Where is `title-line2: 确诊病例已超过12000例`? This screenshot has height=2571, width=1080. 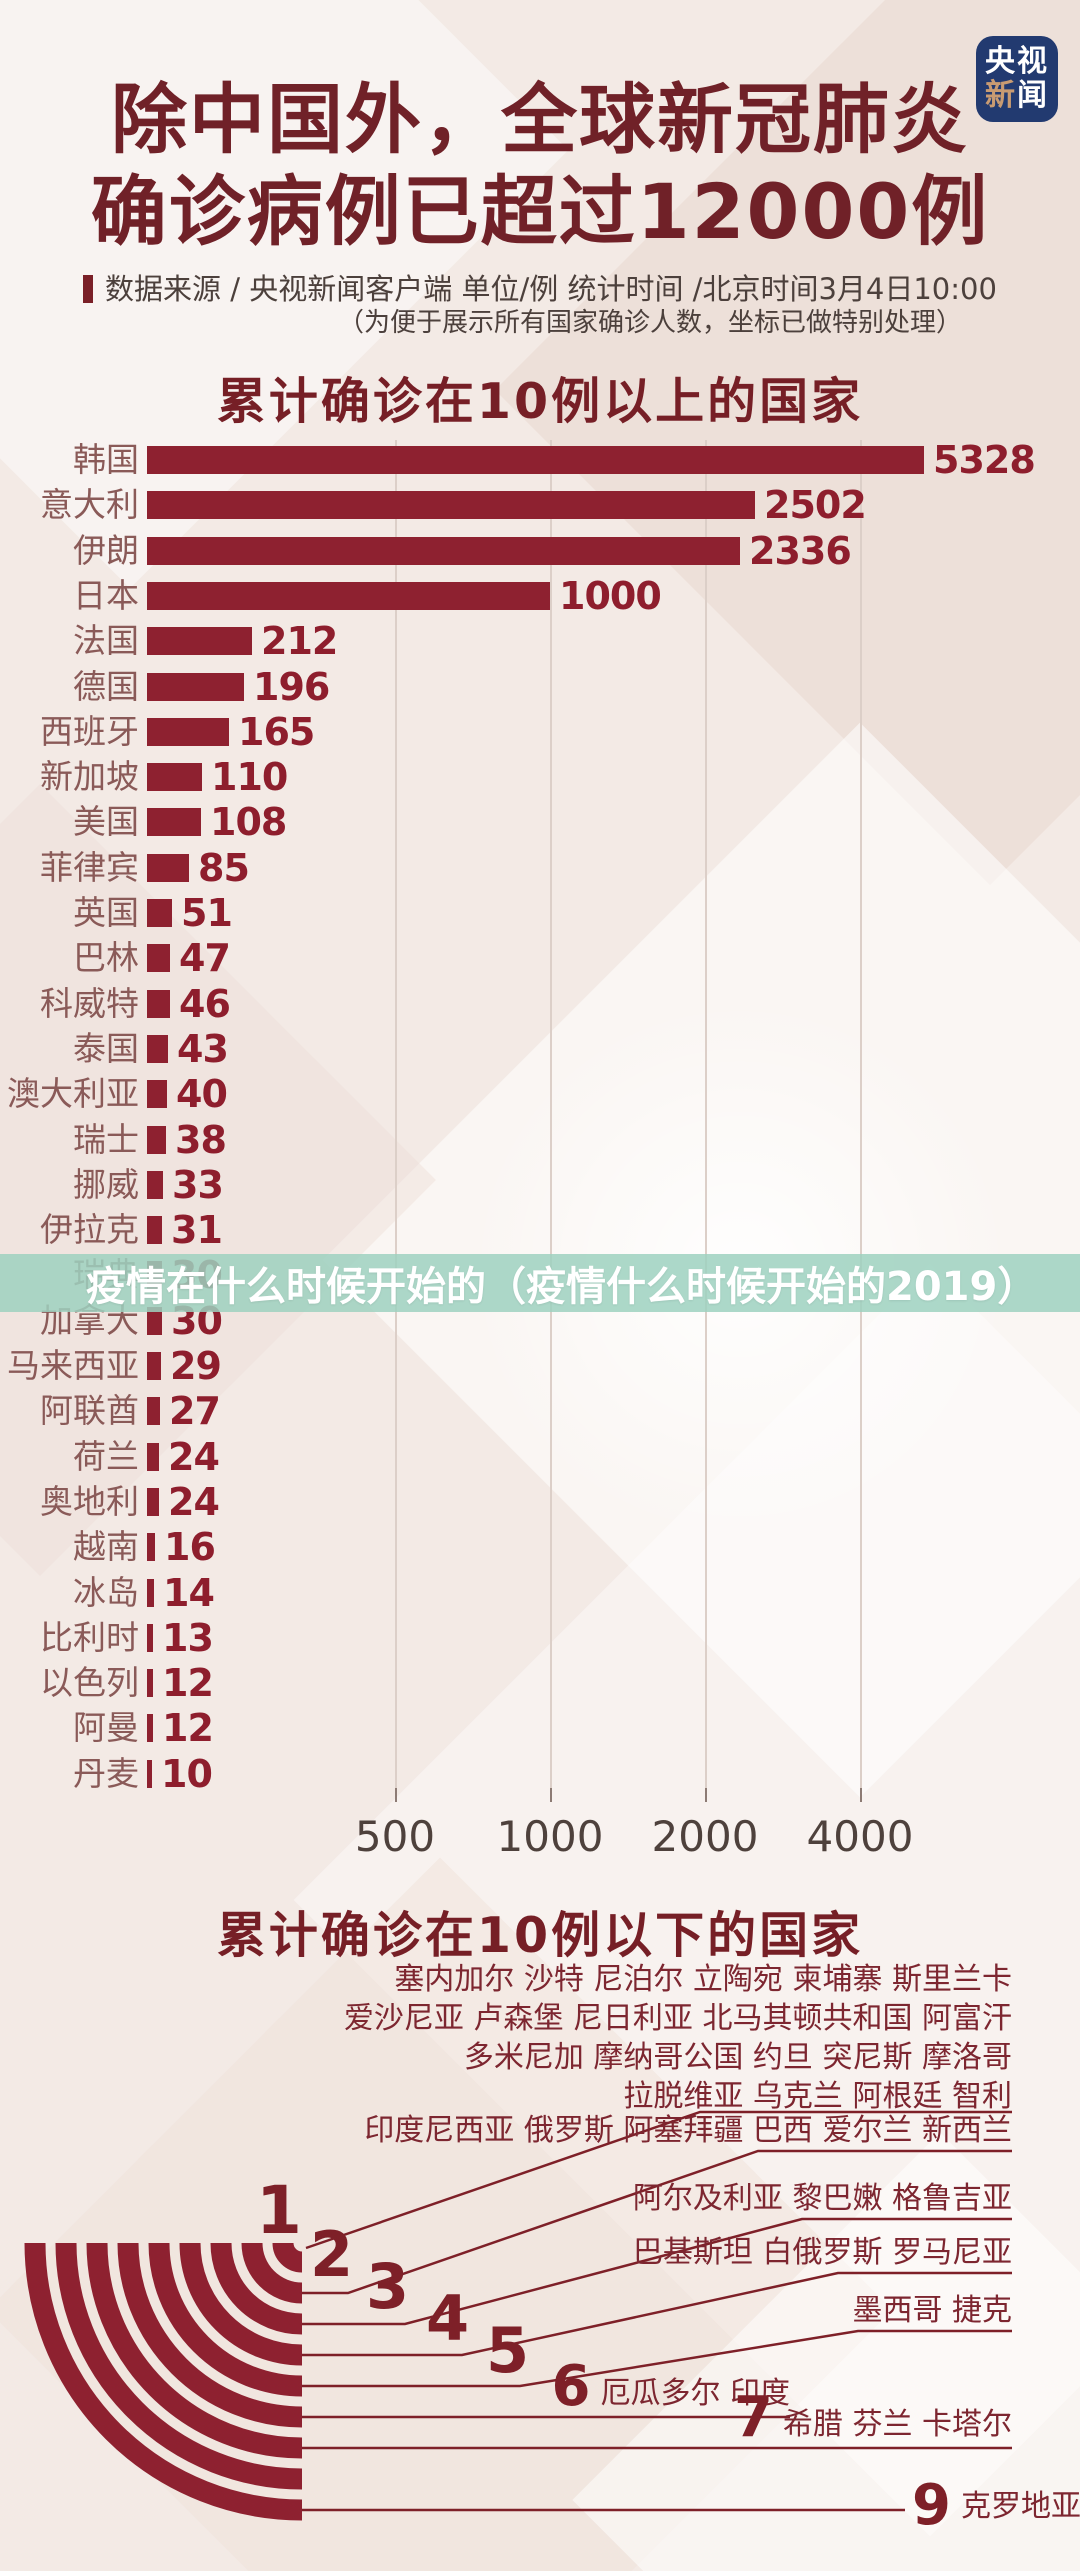
title-line2: 确诊病例已超过12000例 is located at coordinates (540, 211).